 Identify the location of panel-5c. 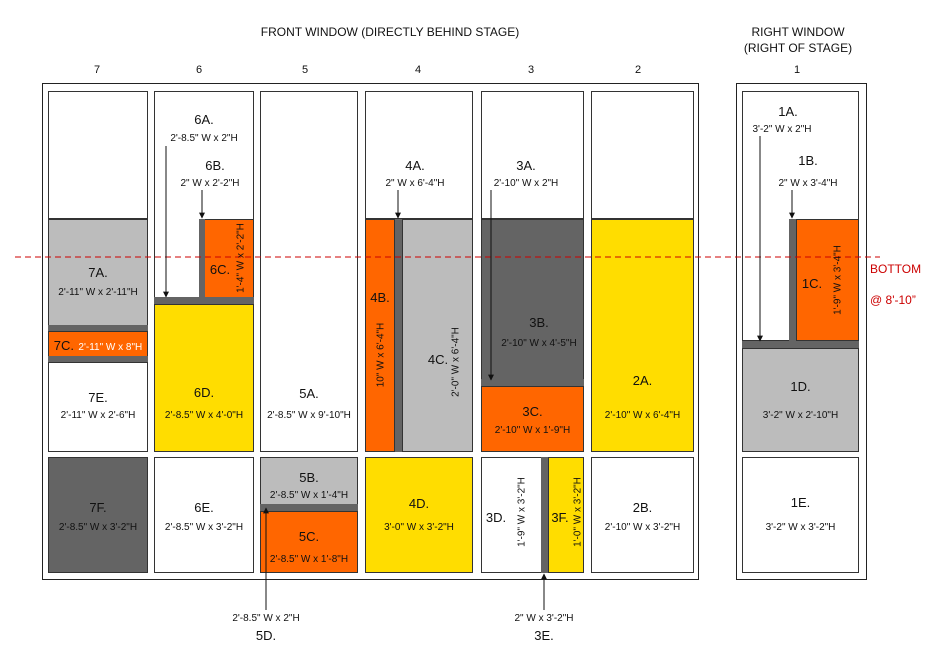
(309, 542).